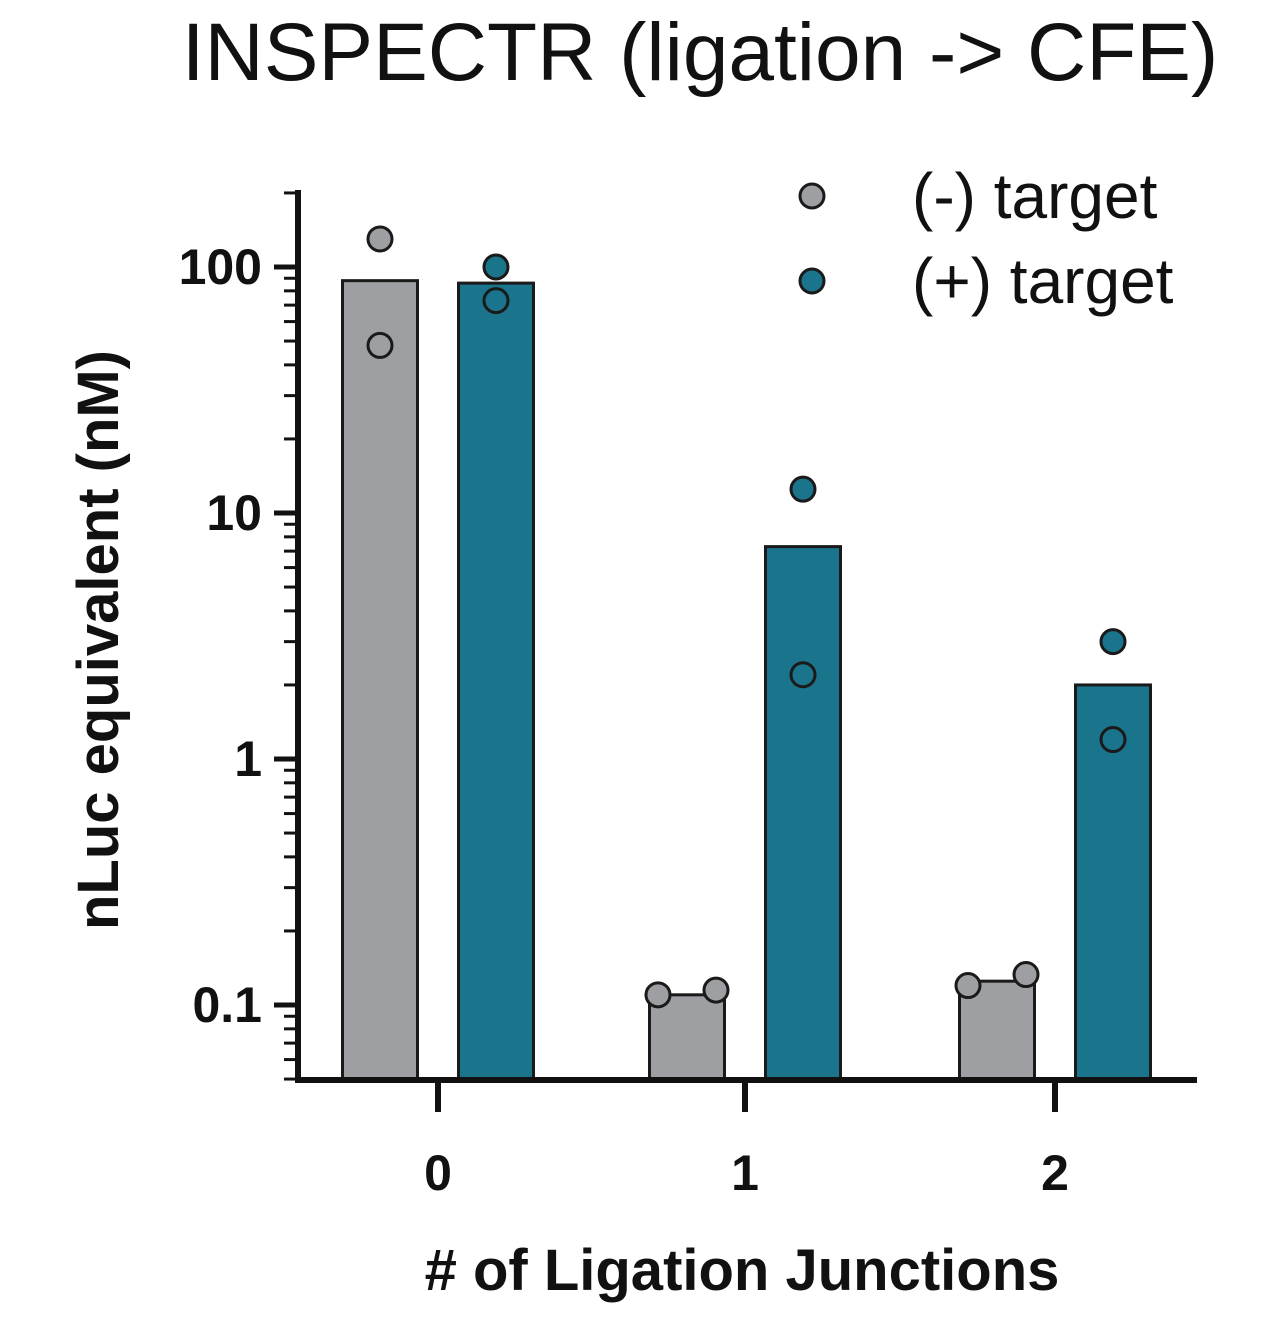 Image resolution: width=1284 pixels, height=1334 pixels. I want to click on legend-marker-minus-target, so click(812, 196).